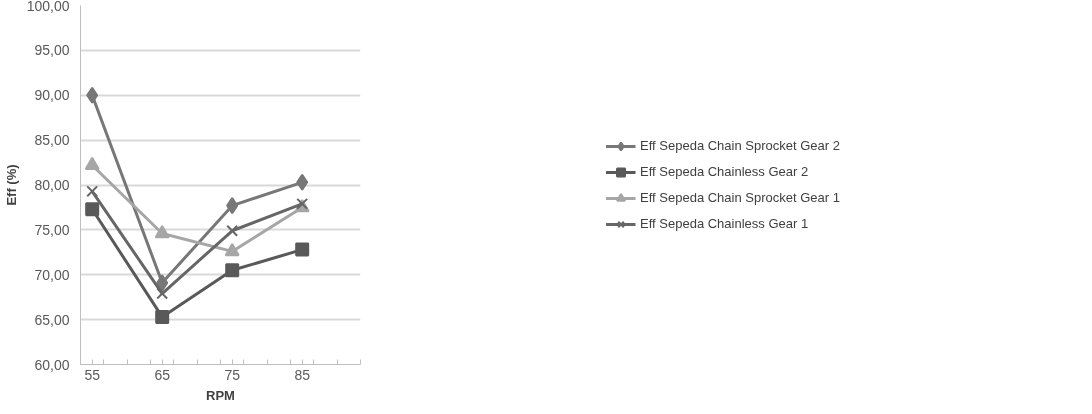 This screenshot has height=414, width=1092. I want to click on legend-label: Eff Sepeda Chainless Gear 1, so click(724, 223).